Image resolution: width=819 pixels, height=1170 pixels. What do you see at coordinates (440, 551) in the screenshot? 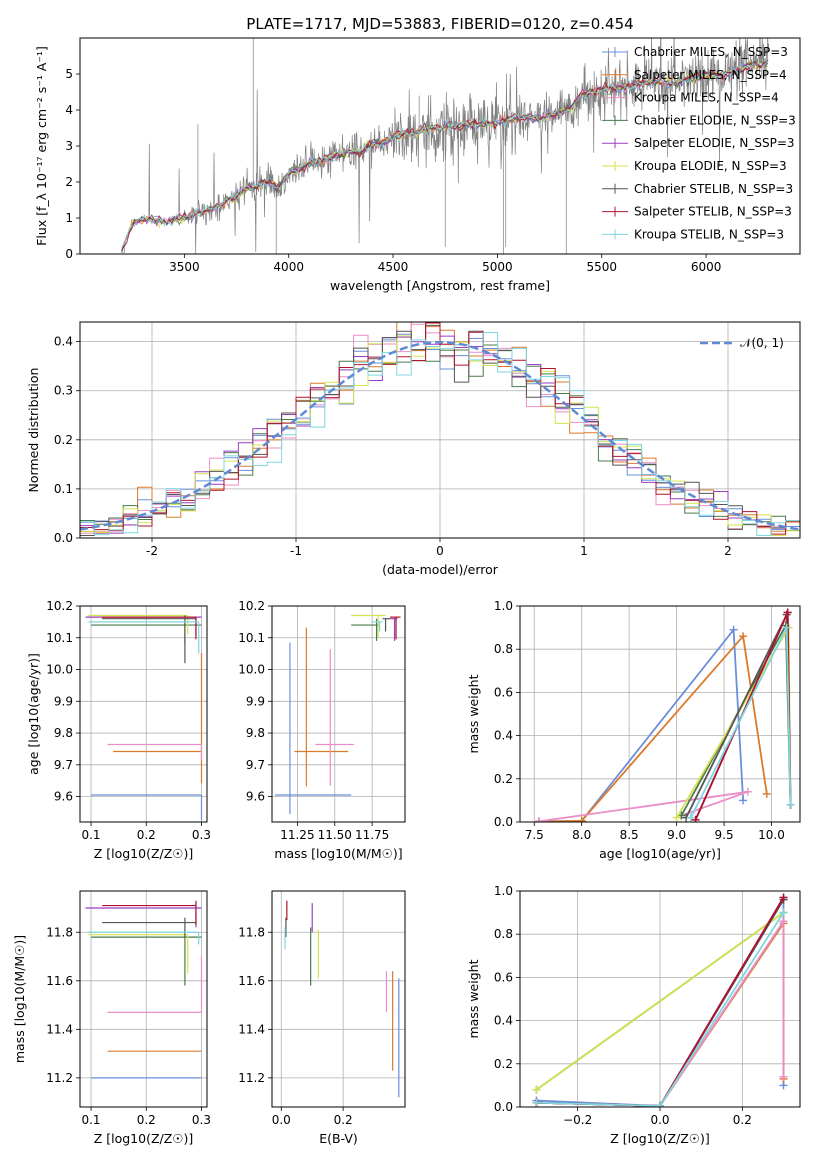
I see `x-tick-label: 0` at bounding box center [440, 551].